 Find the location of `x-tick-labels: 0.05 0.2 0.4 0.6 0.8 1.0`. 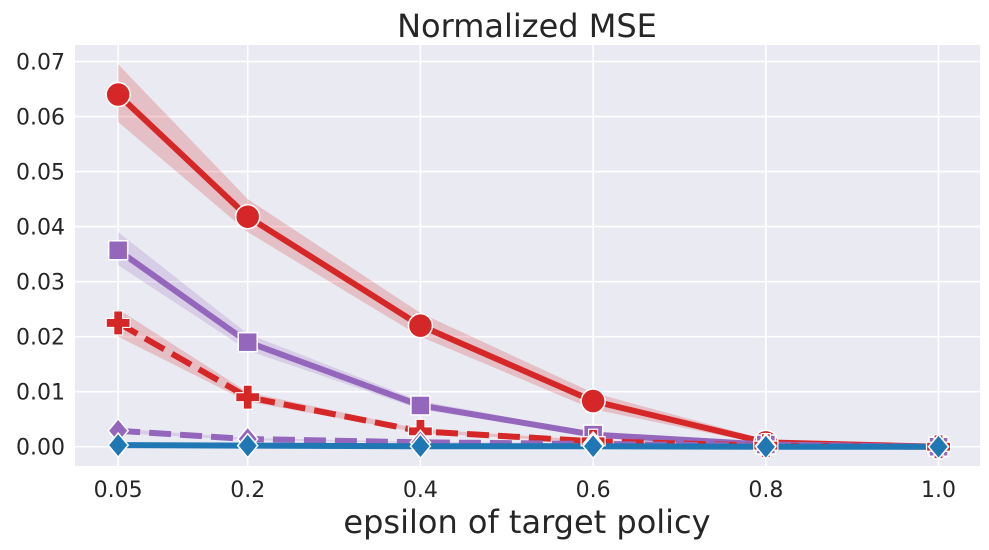

x-tick-labels: 0.05 0.2 0.4 0.6 0.8 1.0 is located at coordinates (525, 490).